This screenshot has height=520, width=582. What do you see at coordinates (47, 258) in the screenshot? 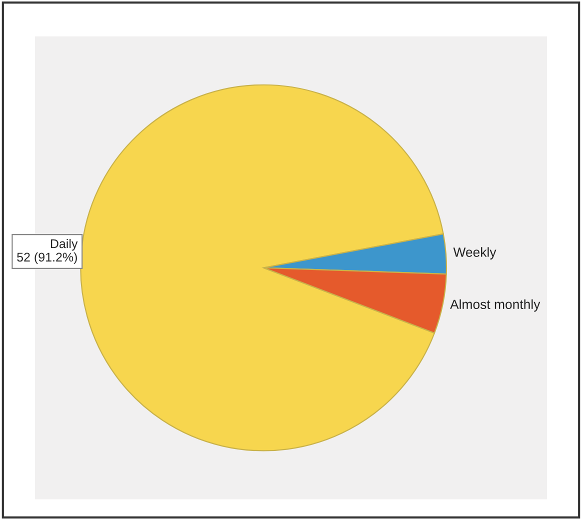
I see `data-label: 52 (91.2%)` at bounding box center [47, 258].